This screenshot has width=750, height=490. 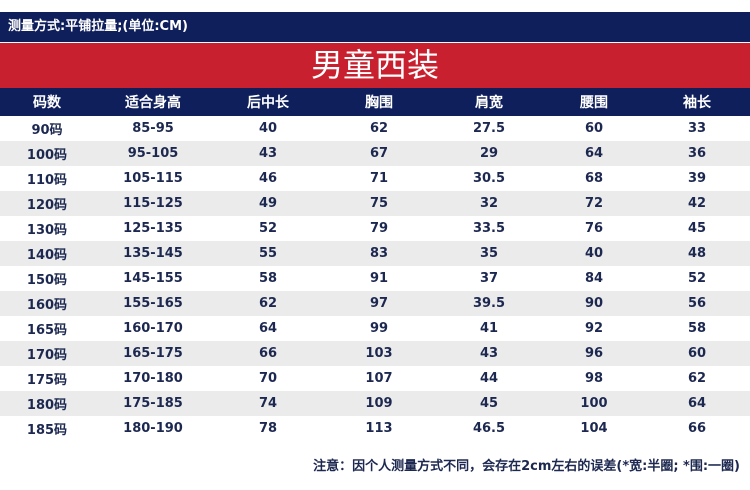 What do you see at coordinates (375, 65) in the screenshot?
I see `title: 男童西装` at bounding box center [375, 65].